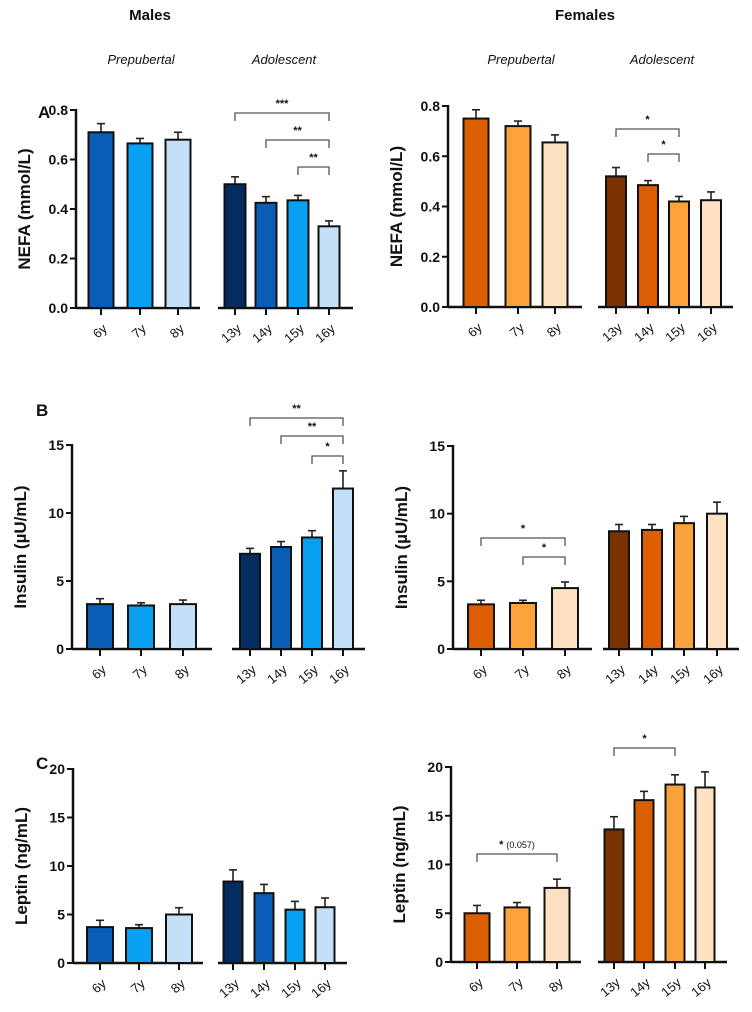 Image resolution: width=752 pixels, height=1012 pixels. What do you see at coordinates (179, 881) in the screenshot?
I see `panel-males-c: 0 5 10 15 20 Leptin (ng/mL) 6y 7y 8y 13y 14y 15y 16y` at bounding box center [179, 881].